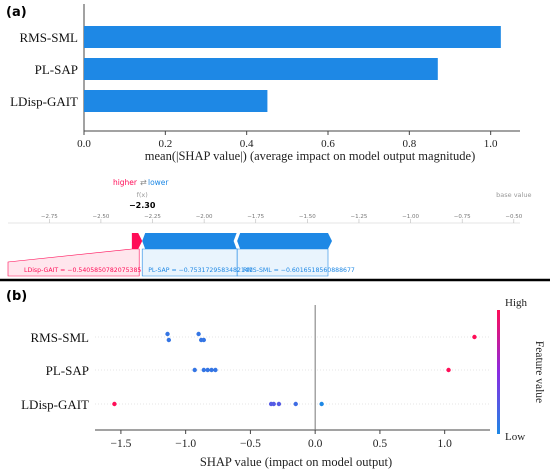 The width and height of the screenshot is (550, 474). Describe the element at coordinates (100, 217) in the screenshot. I see `force-x-tick-label: −2.50` at that location.